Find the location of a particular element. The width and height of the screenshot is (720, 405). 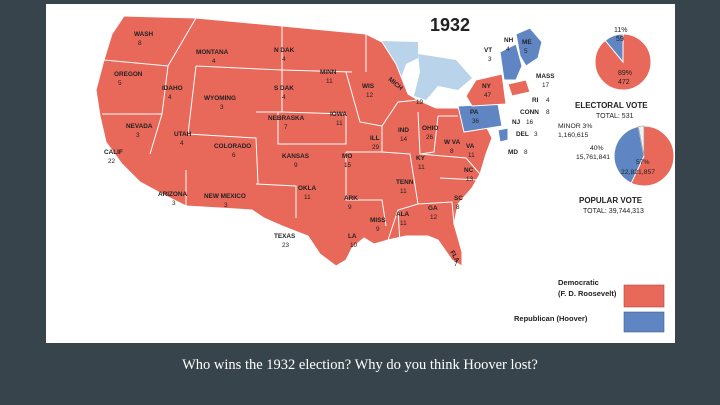

electoral-vote-pie: 11% 59 89% 472 ELECTORAL VOTE TOTAL: 531 is located at coordinates (613, 73).